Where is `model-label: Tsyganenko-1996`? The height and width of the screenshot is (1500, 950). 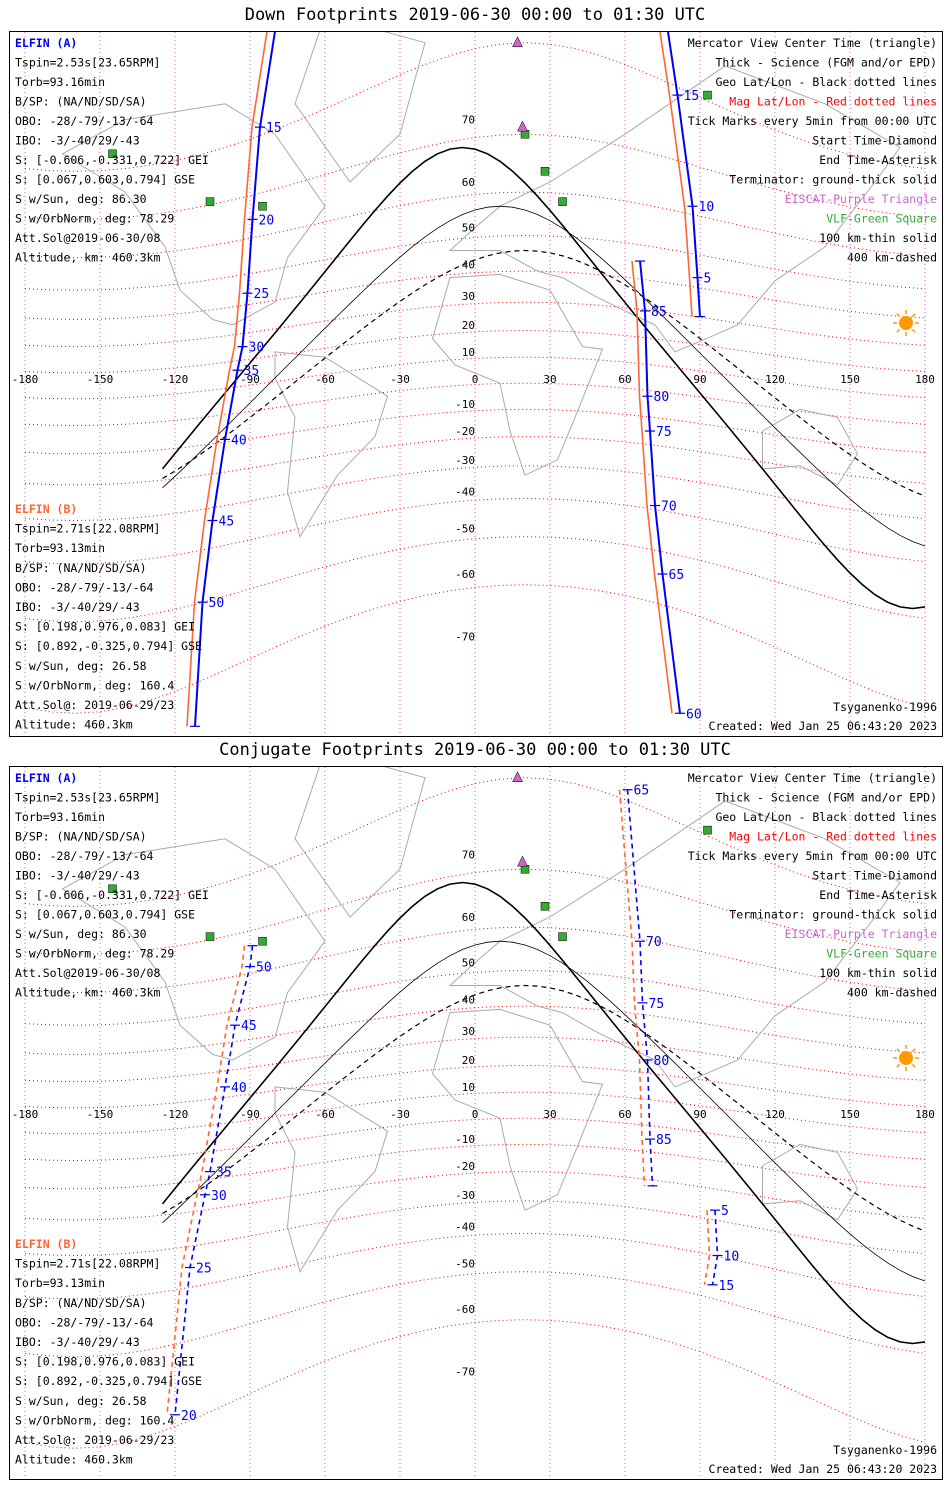
model-label: Tsyganenko-1996 is located at coordinates (885, 1450).